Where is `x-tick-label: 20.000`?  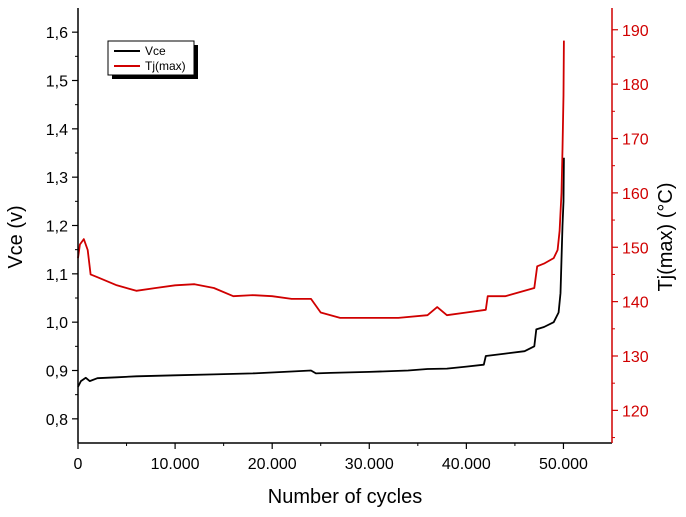
x-tick-label: 20.000 is located at coordinates (272, 464).